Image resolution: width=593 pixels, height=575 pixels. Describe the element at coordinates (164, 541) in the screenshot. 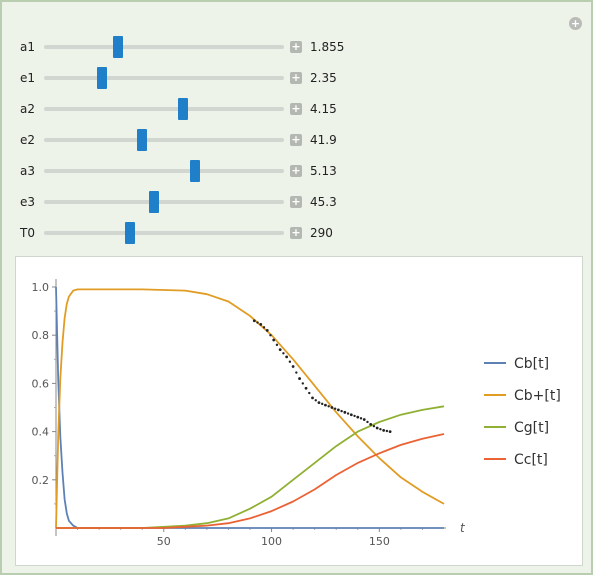

I see `x-tick-label: 50` at that location.